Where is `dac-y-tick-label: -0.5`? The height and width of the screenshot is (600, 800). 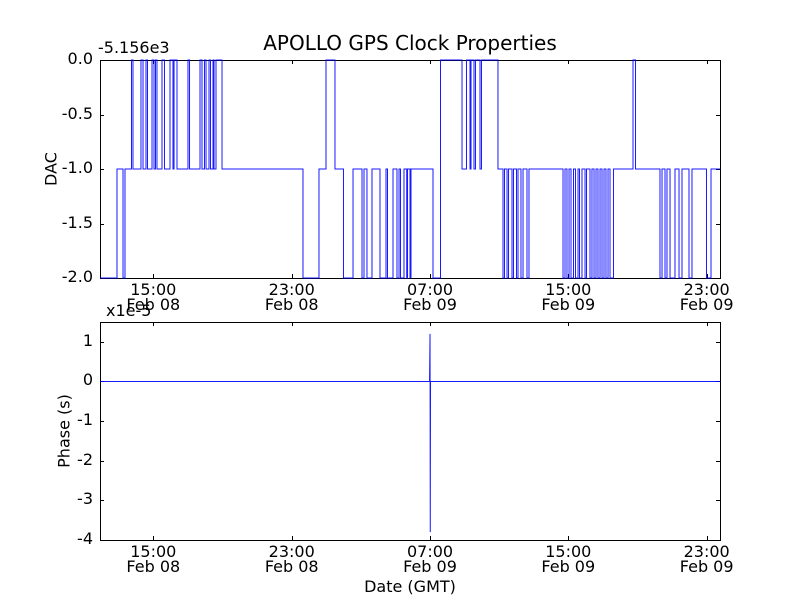 dac-y-tick-label: -0.5 is located at coordinates (77, 113).